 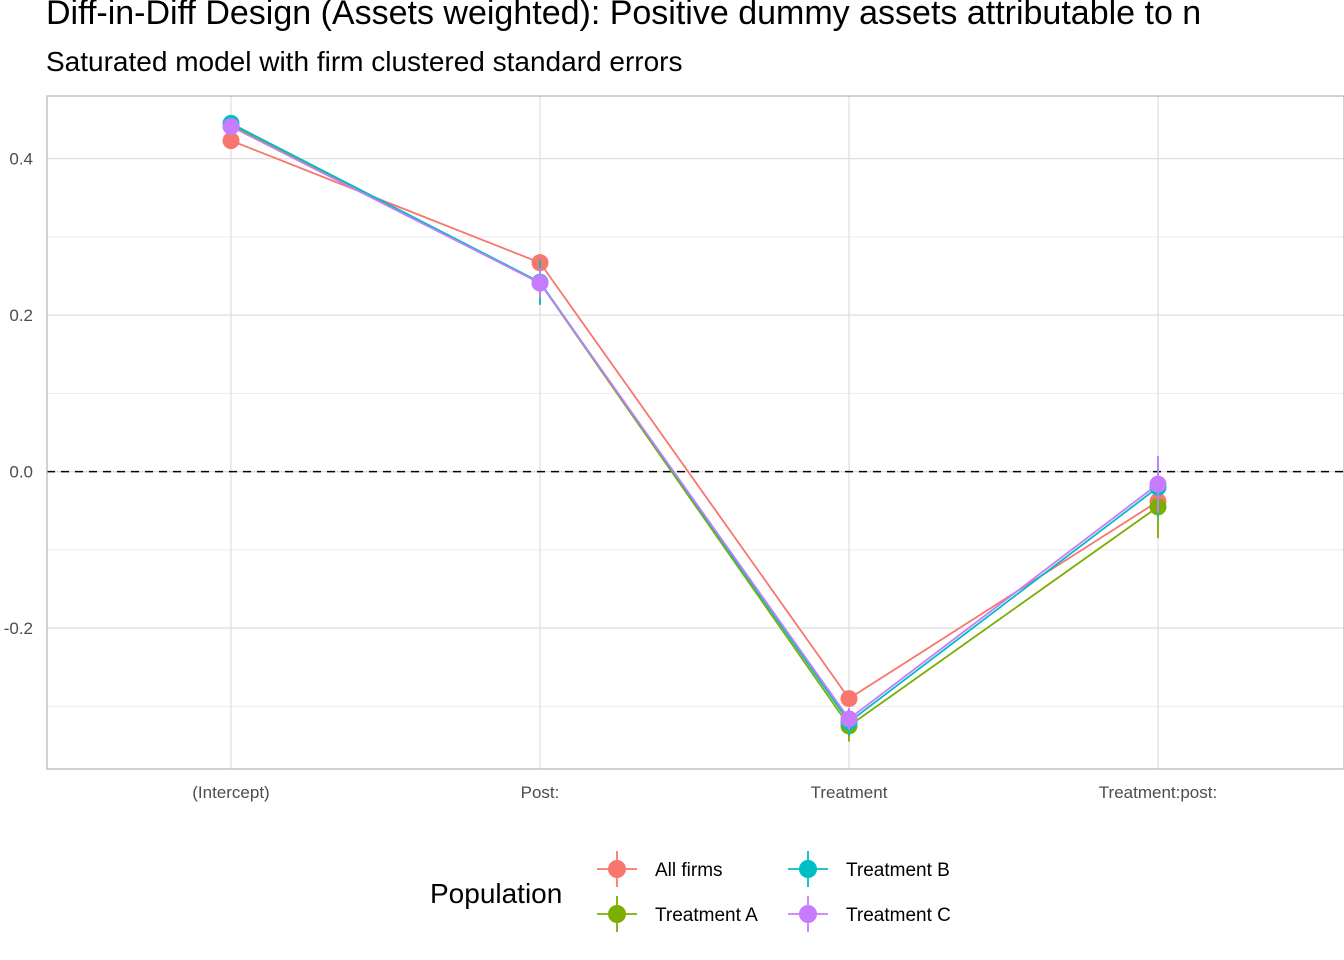 What do you see at coordinates (898, 870) in the screenshot?
I see `legend-label: Treatment B` at bounding box center [898, 870].